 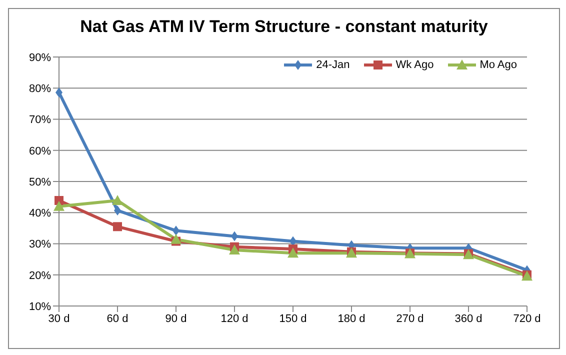 What do you see at coordinates (527, 318) in the screenshot?
I see `x-tick-label: 720 d` at bounding box center [527, 318].